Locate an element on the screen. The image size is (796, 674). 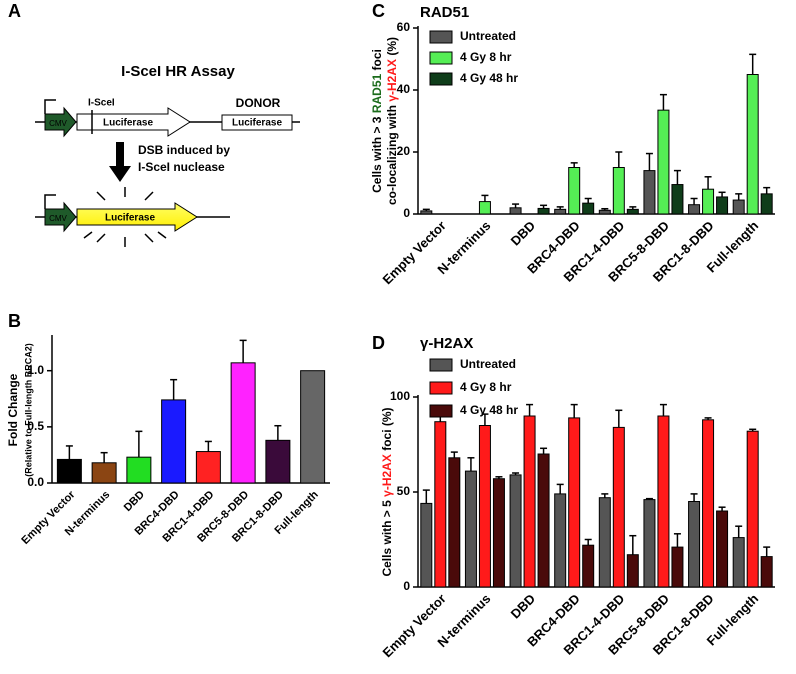
luciferase-box is located at coordinates (137, 217).